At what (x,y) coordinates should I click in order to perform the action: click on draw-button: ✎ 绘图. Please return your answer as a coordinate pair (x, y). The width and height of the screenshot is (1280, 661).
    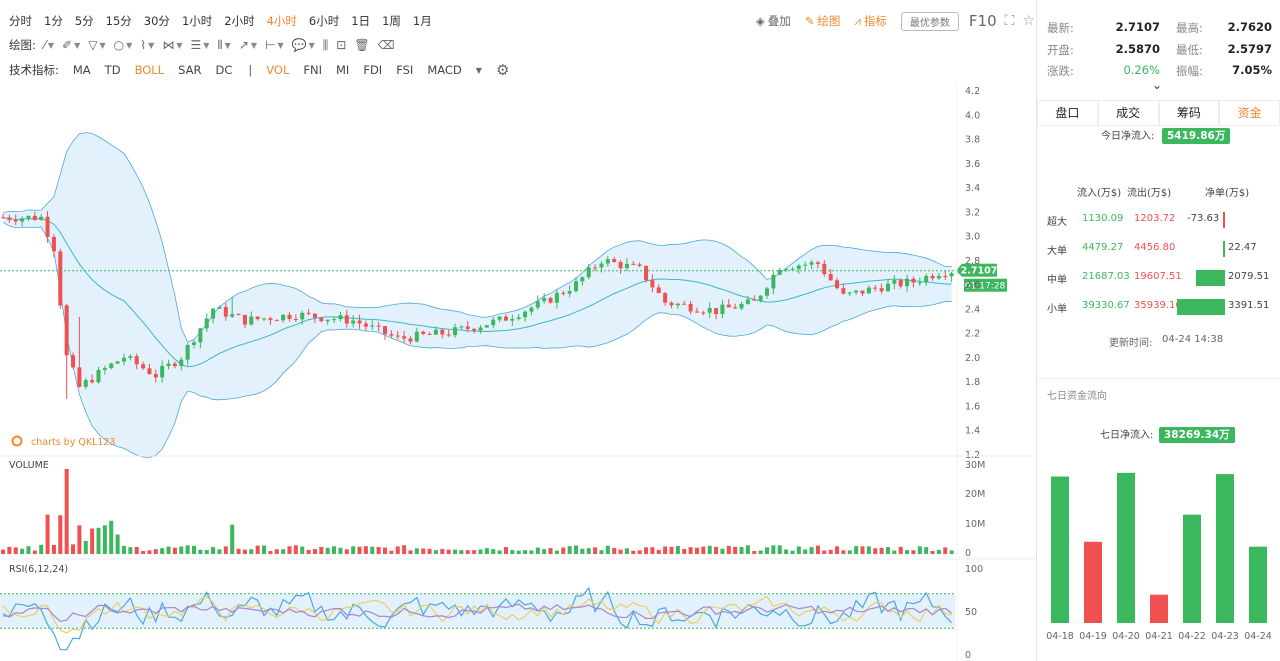
    Looking at the image, I should click on (822, 21).